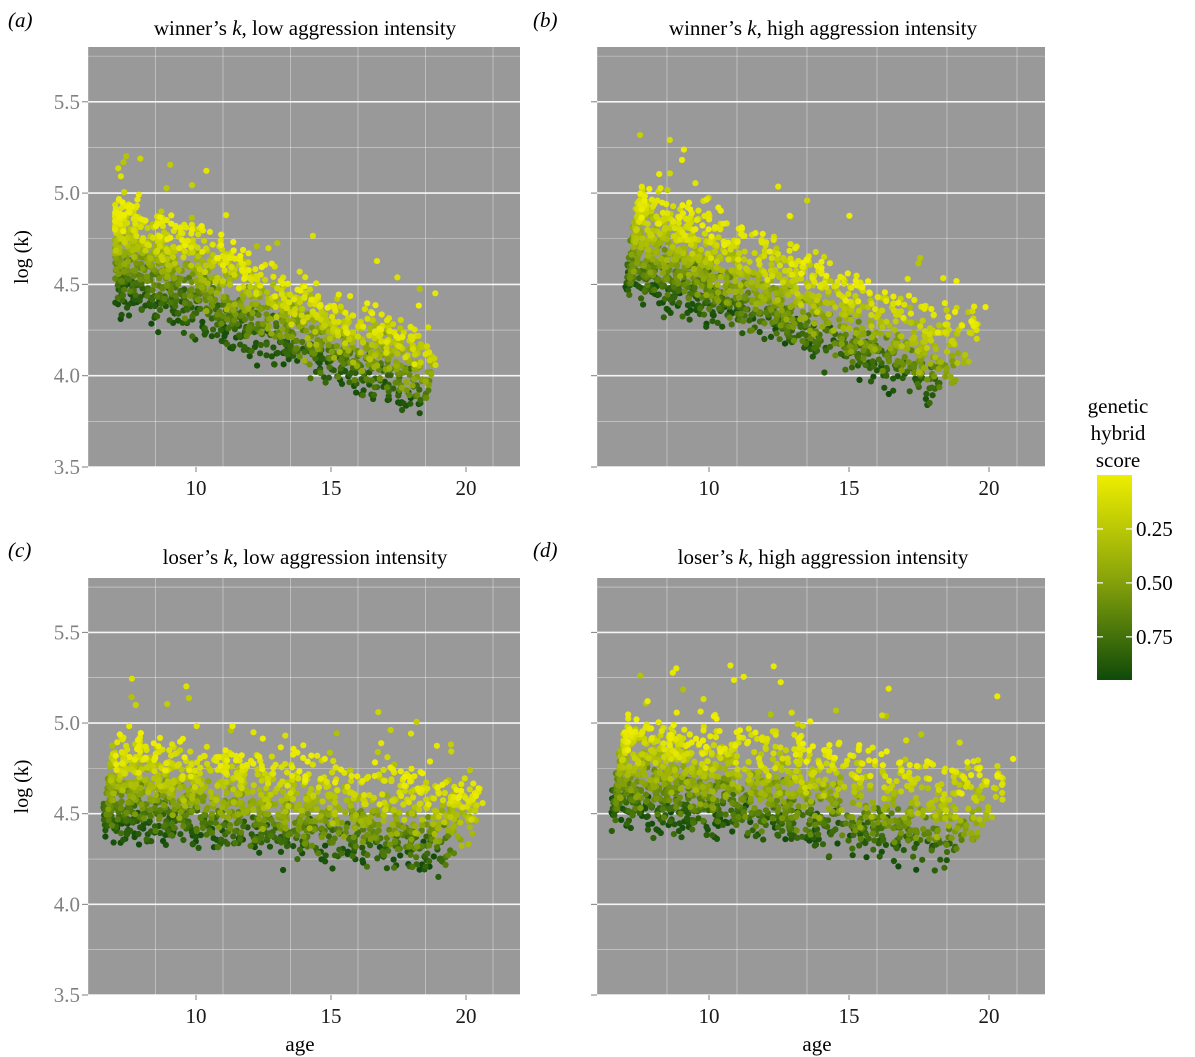 Image resolution: width=1195 pixels, height=1057 pixels. What do you see at coordinates (275, 285) in the screenshot?
I see `data-points` at bounding box center [275, 285].